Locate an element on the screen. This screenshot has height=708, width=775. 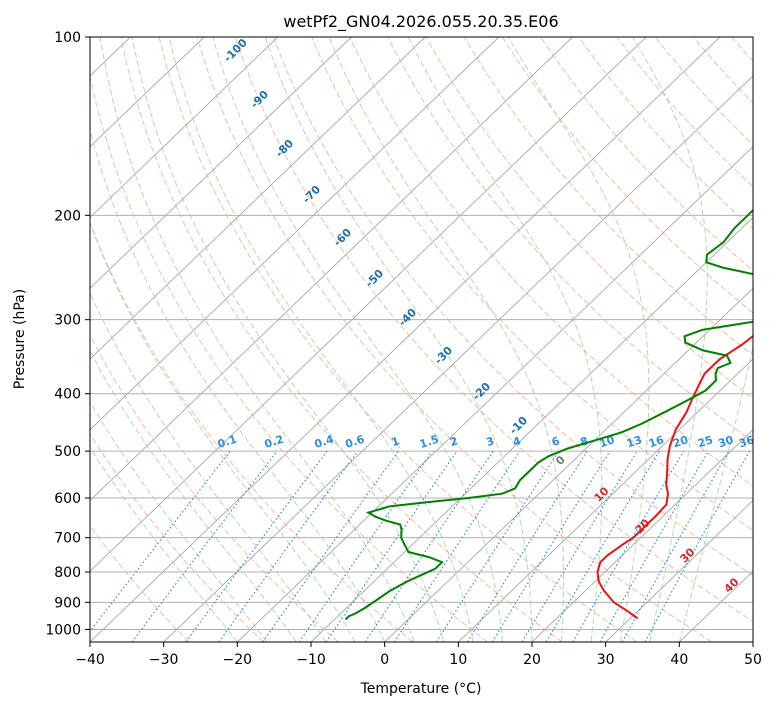
temperature-profile-line is located at coordinates (674, 477).